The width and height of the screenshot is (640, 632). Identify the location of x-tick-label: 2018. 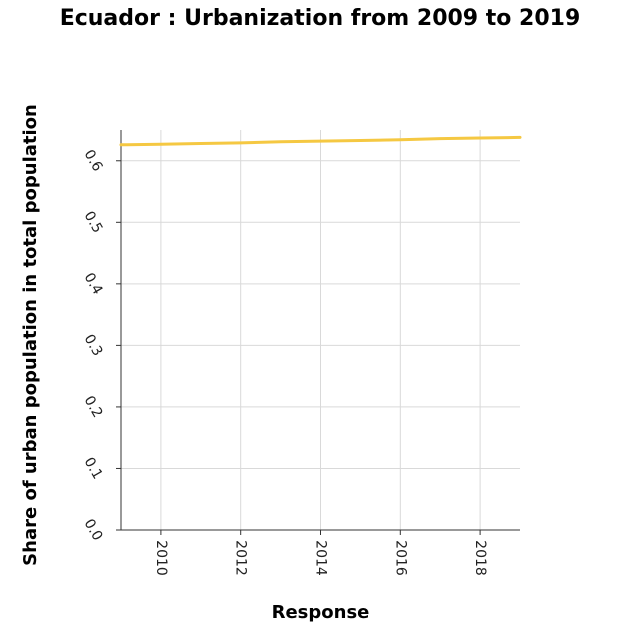
(480, 558).